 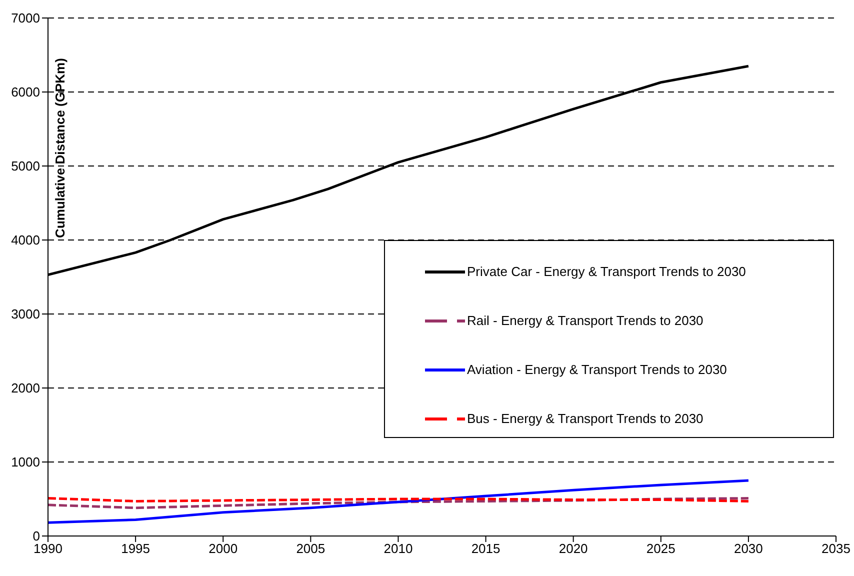 I want to click on y-tick-label: 1000, so click(x=25, y=462).